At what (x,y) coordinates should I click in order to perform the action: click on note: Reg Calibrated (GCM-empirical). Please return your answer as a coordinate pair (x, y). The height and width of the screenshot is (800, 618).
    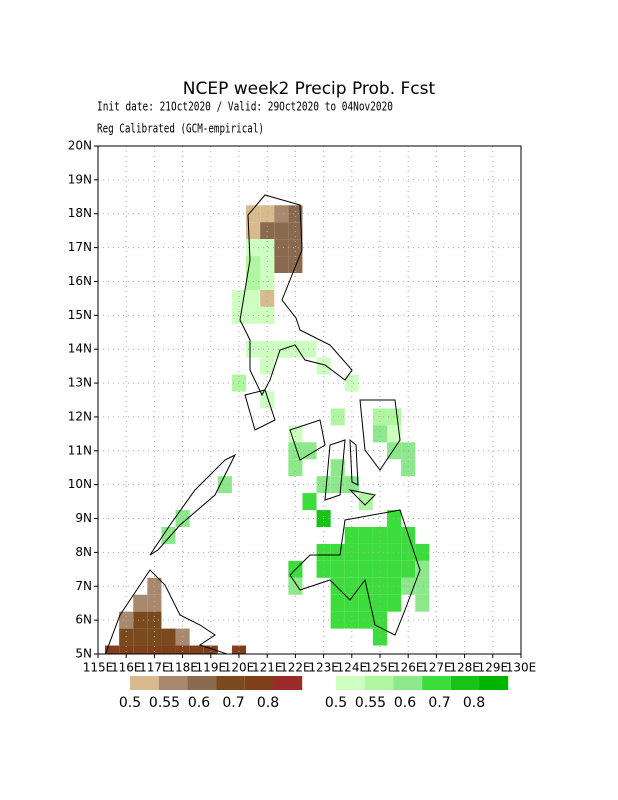
    Looking at the image, I should click on (180, 129).